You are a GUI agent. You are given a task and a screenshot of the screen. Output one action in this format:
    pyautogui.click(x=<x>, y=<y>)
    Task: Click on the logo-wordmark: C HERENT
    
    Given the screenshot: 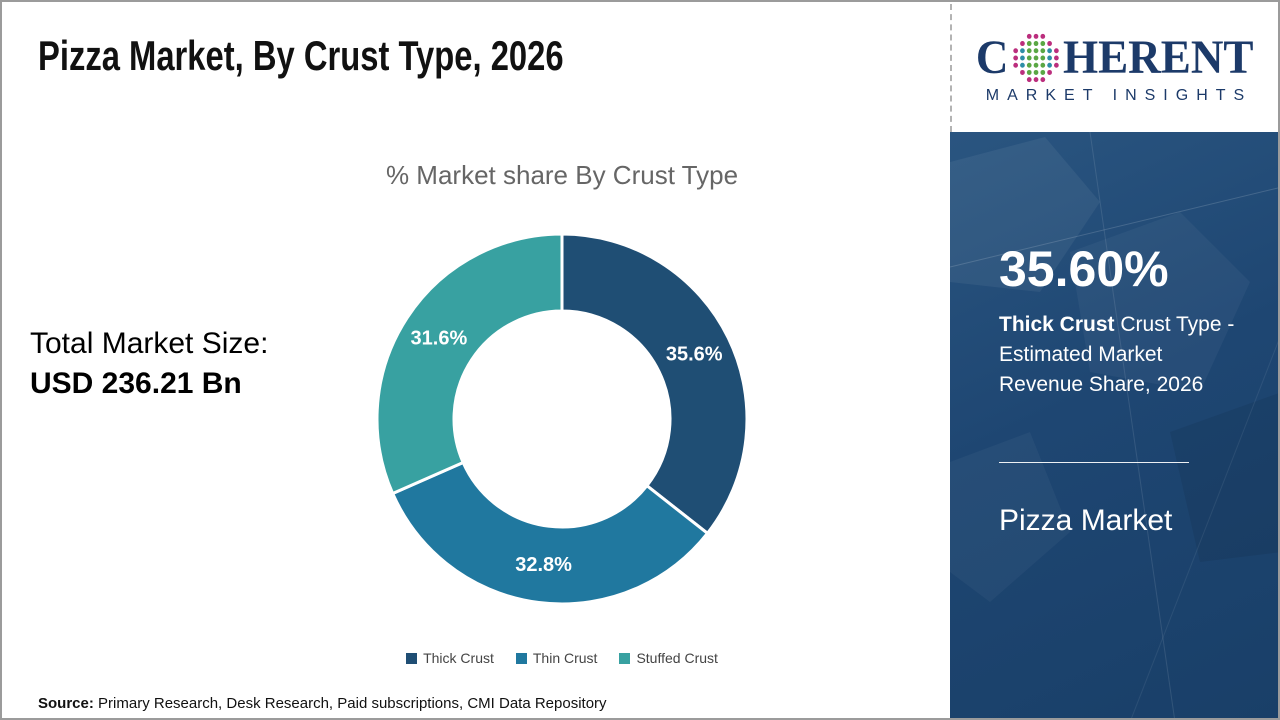 What is the action you would take?
    pyautogui.click(x=1115, y=57)
    